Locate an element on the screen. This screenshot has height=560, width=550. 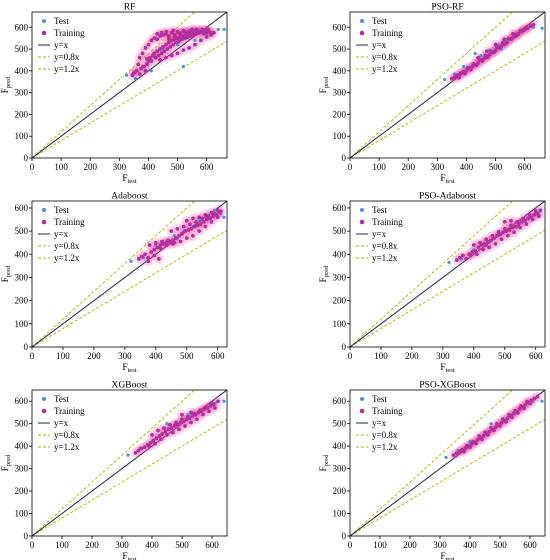
x-tick-label: 600 is located at coordinates (218, 356).